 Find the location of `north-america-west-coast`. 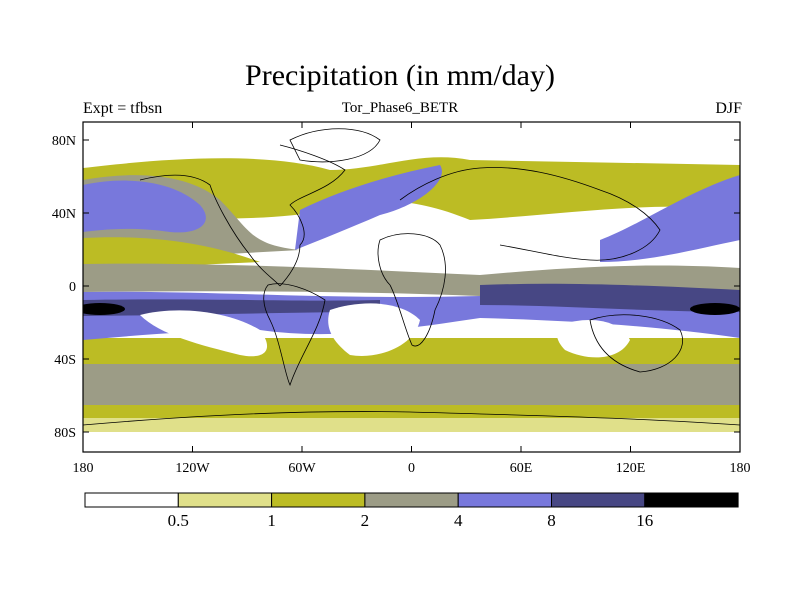

north-america-west-coast is located at coordinates (210, 230).